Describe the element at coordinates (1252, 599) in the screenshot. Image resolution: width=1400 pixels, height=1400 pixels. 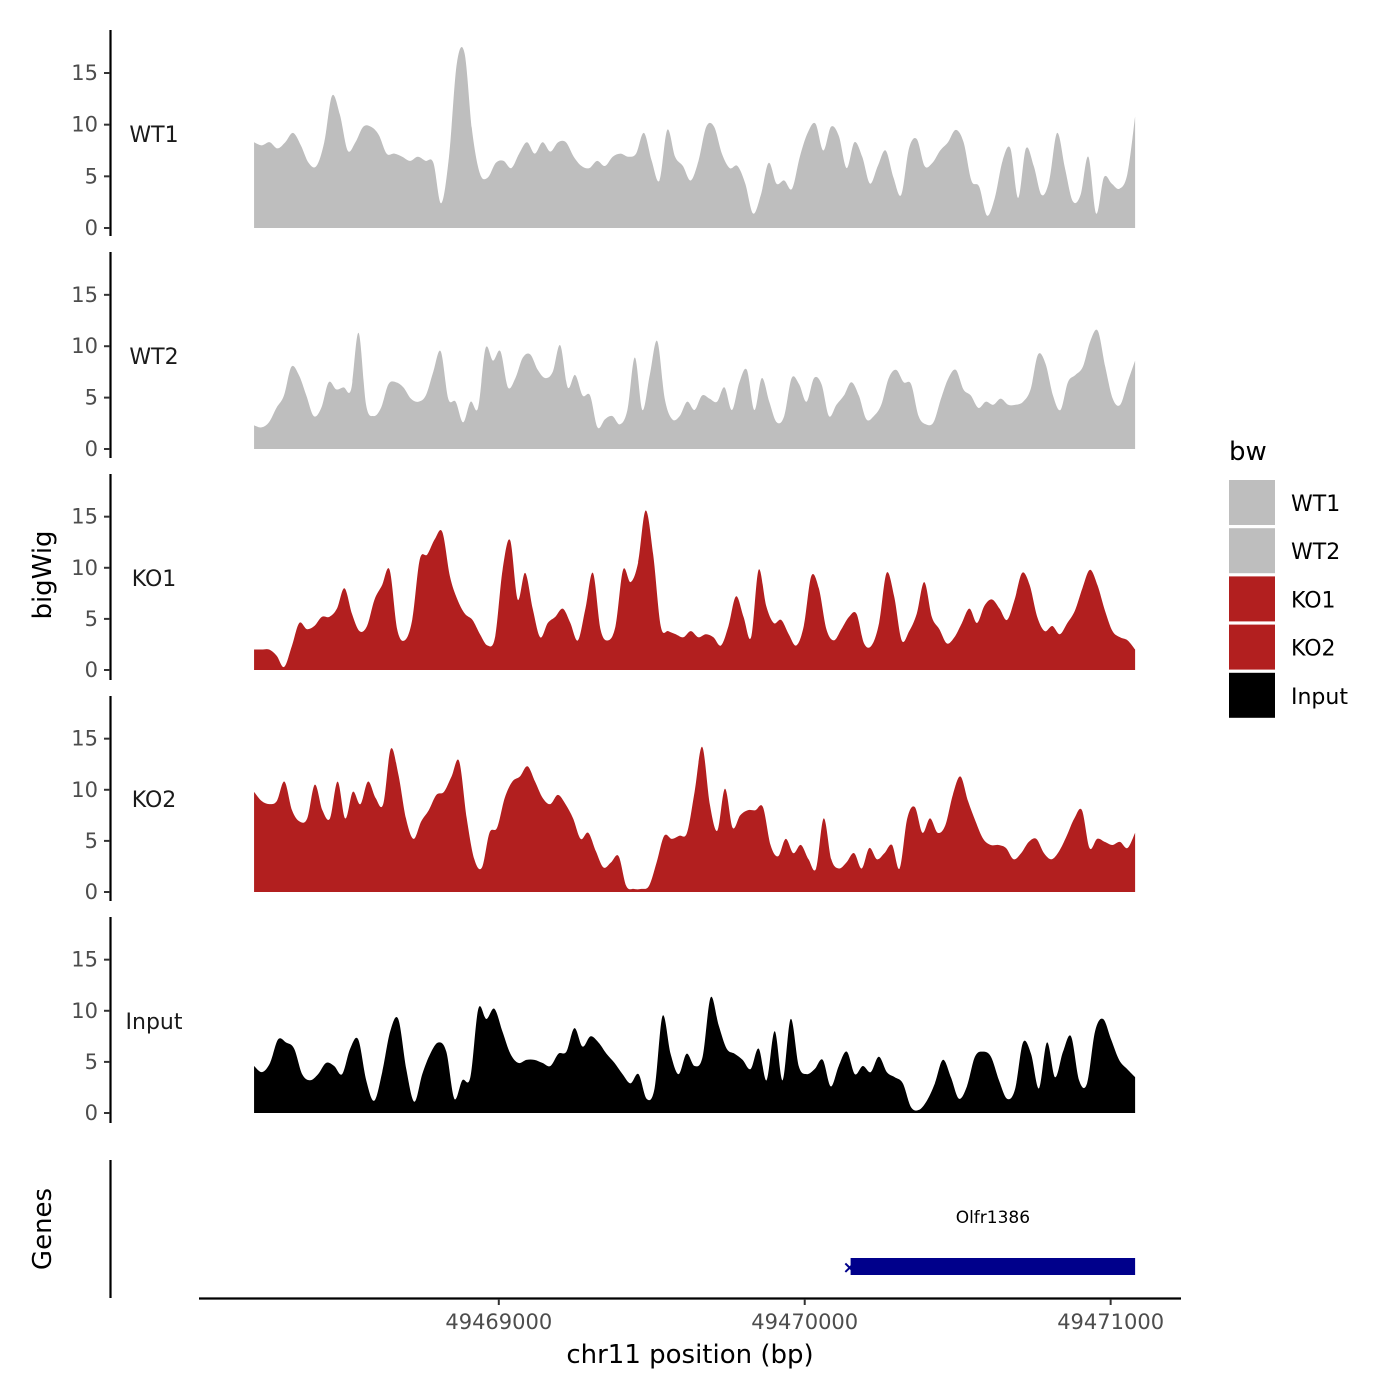
I see `legend-key-ko1` at that location.